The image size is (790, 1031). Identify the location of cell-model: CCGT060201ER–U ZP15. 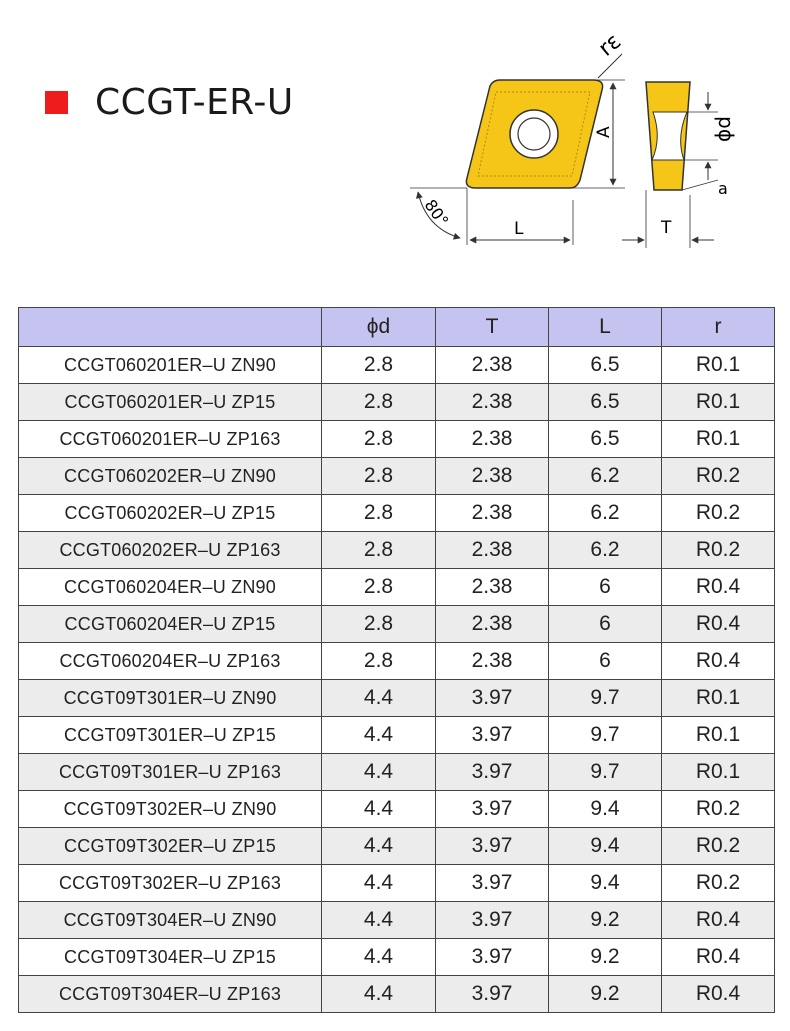
(170, 402).